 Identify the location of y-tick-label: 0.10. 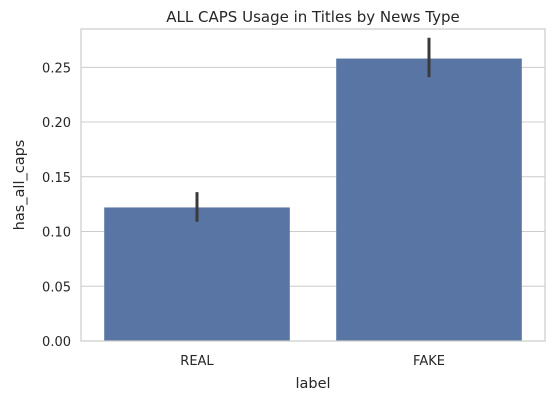
(56, 233).